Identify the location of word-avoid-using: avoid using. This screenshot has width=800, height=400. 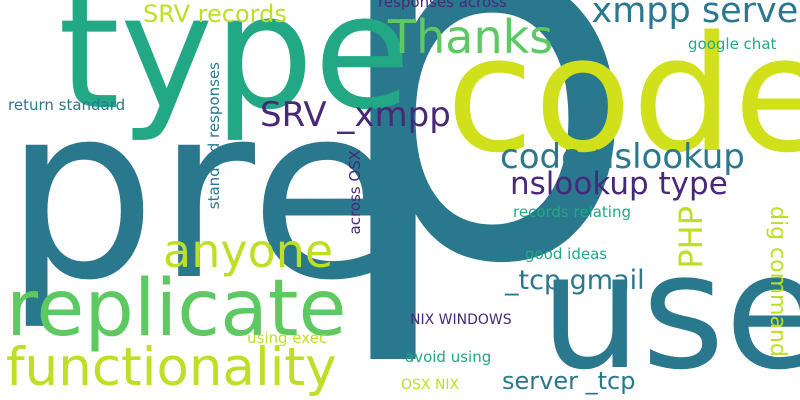
(448, 357).